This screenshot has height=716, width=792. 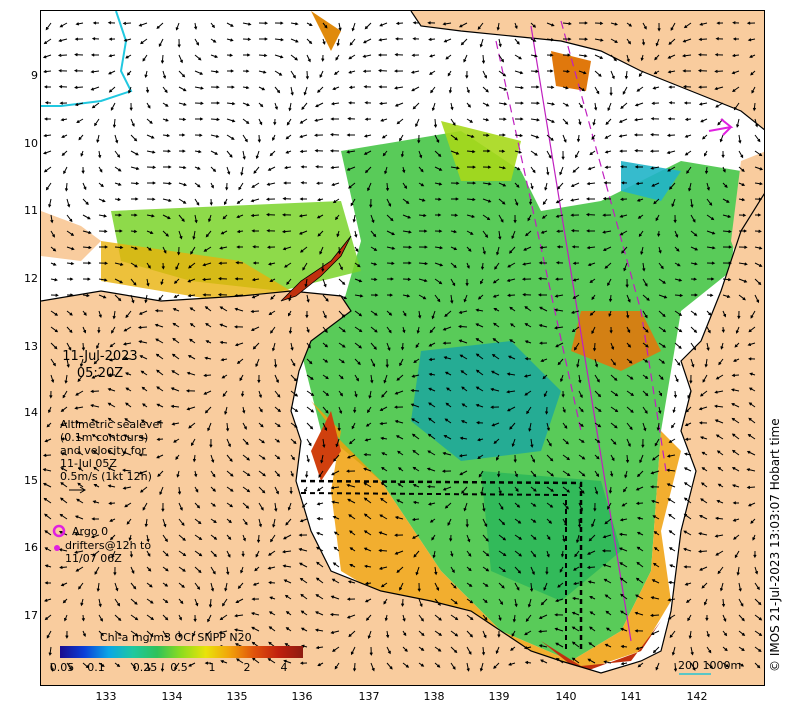 I want to click on colorbar-tick-label: 4, so click(x=284, y=667).